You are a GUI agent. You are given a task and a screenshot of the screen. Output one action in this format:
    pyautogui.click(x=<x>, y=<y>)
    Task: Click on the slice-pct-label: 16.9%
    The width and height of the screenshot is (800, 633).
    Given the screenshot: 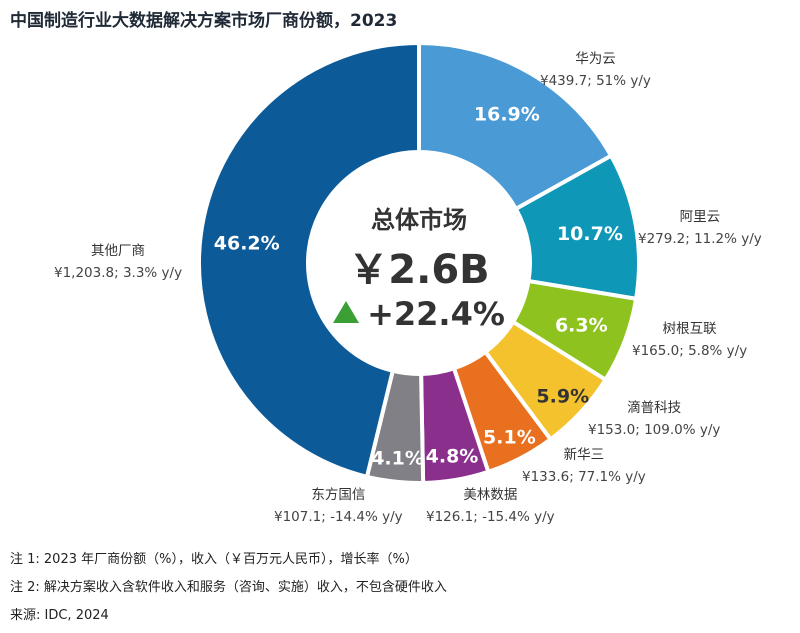 What is the action you would take?
    pyautogui.click(x=507, y=114)
    